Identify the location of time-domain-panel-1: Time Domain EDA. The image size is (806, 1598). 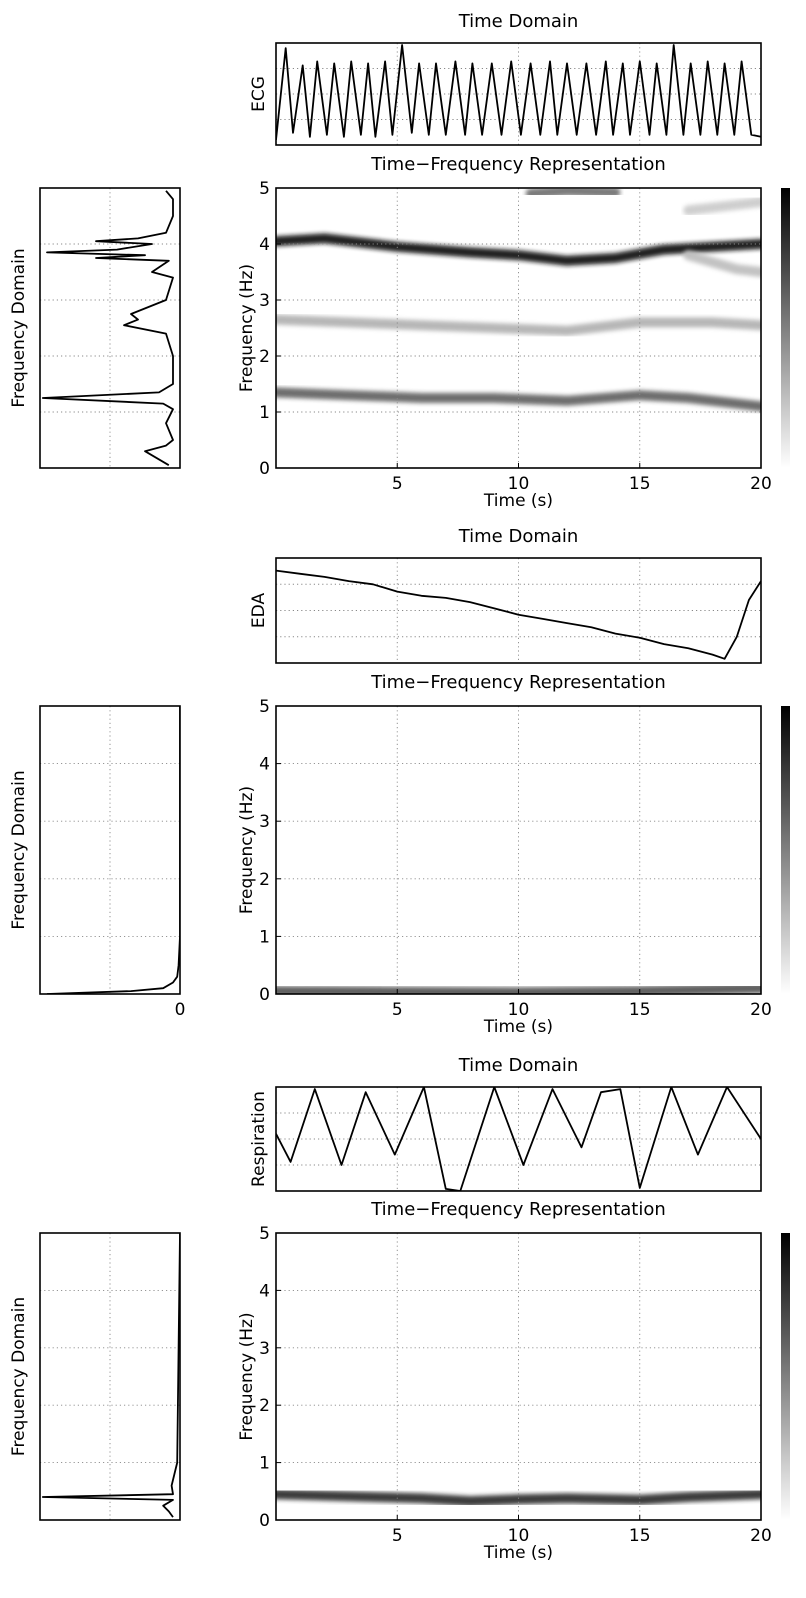
(505, 595).